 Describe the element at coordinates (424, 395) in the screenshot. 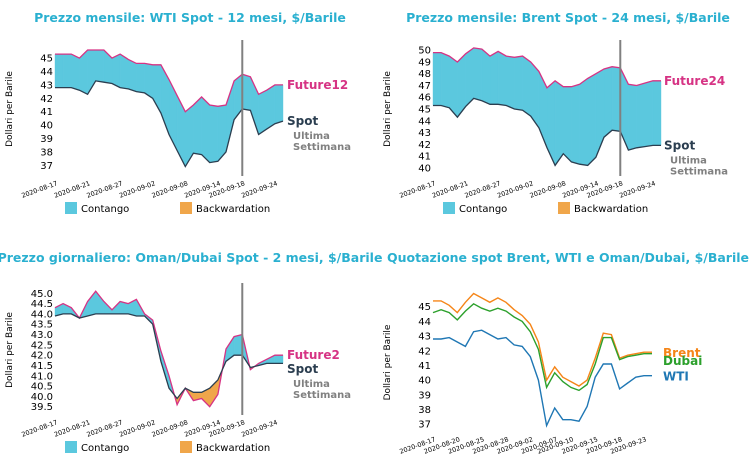

I see `y-tick-label: 39` at that location.